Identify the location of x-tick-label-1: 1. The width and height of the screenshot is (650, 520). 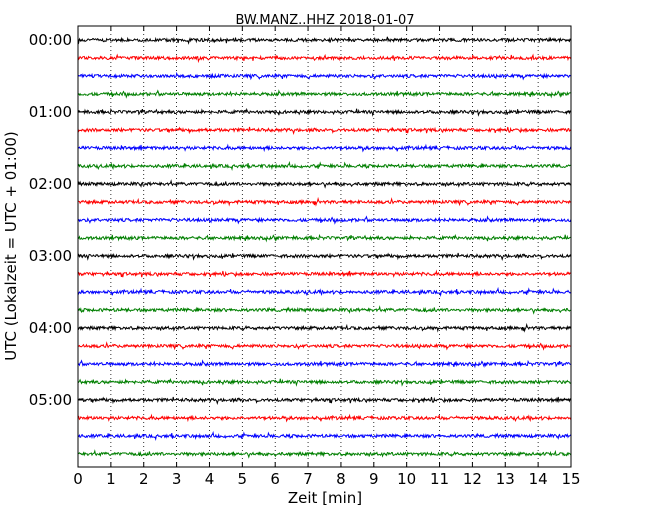
(111, 479).